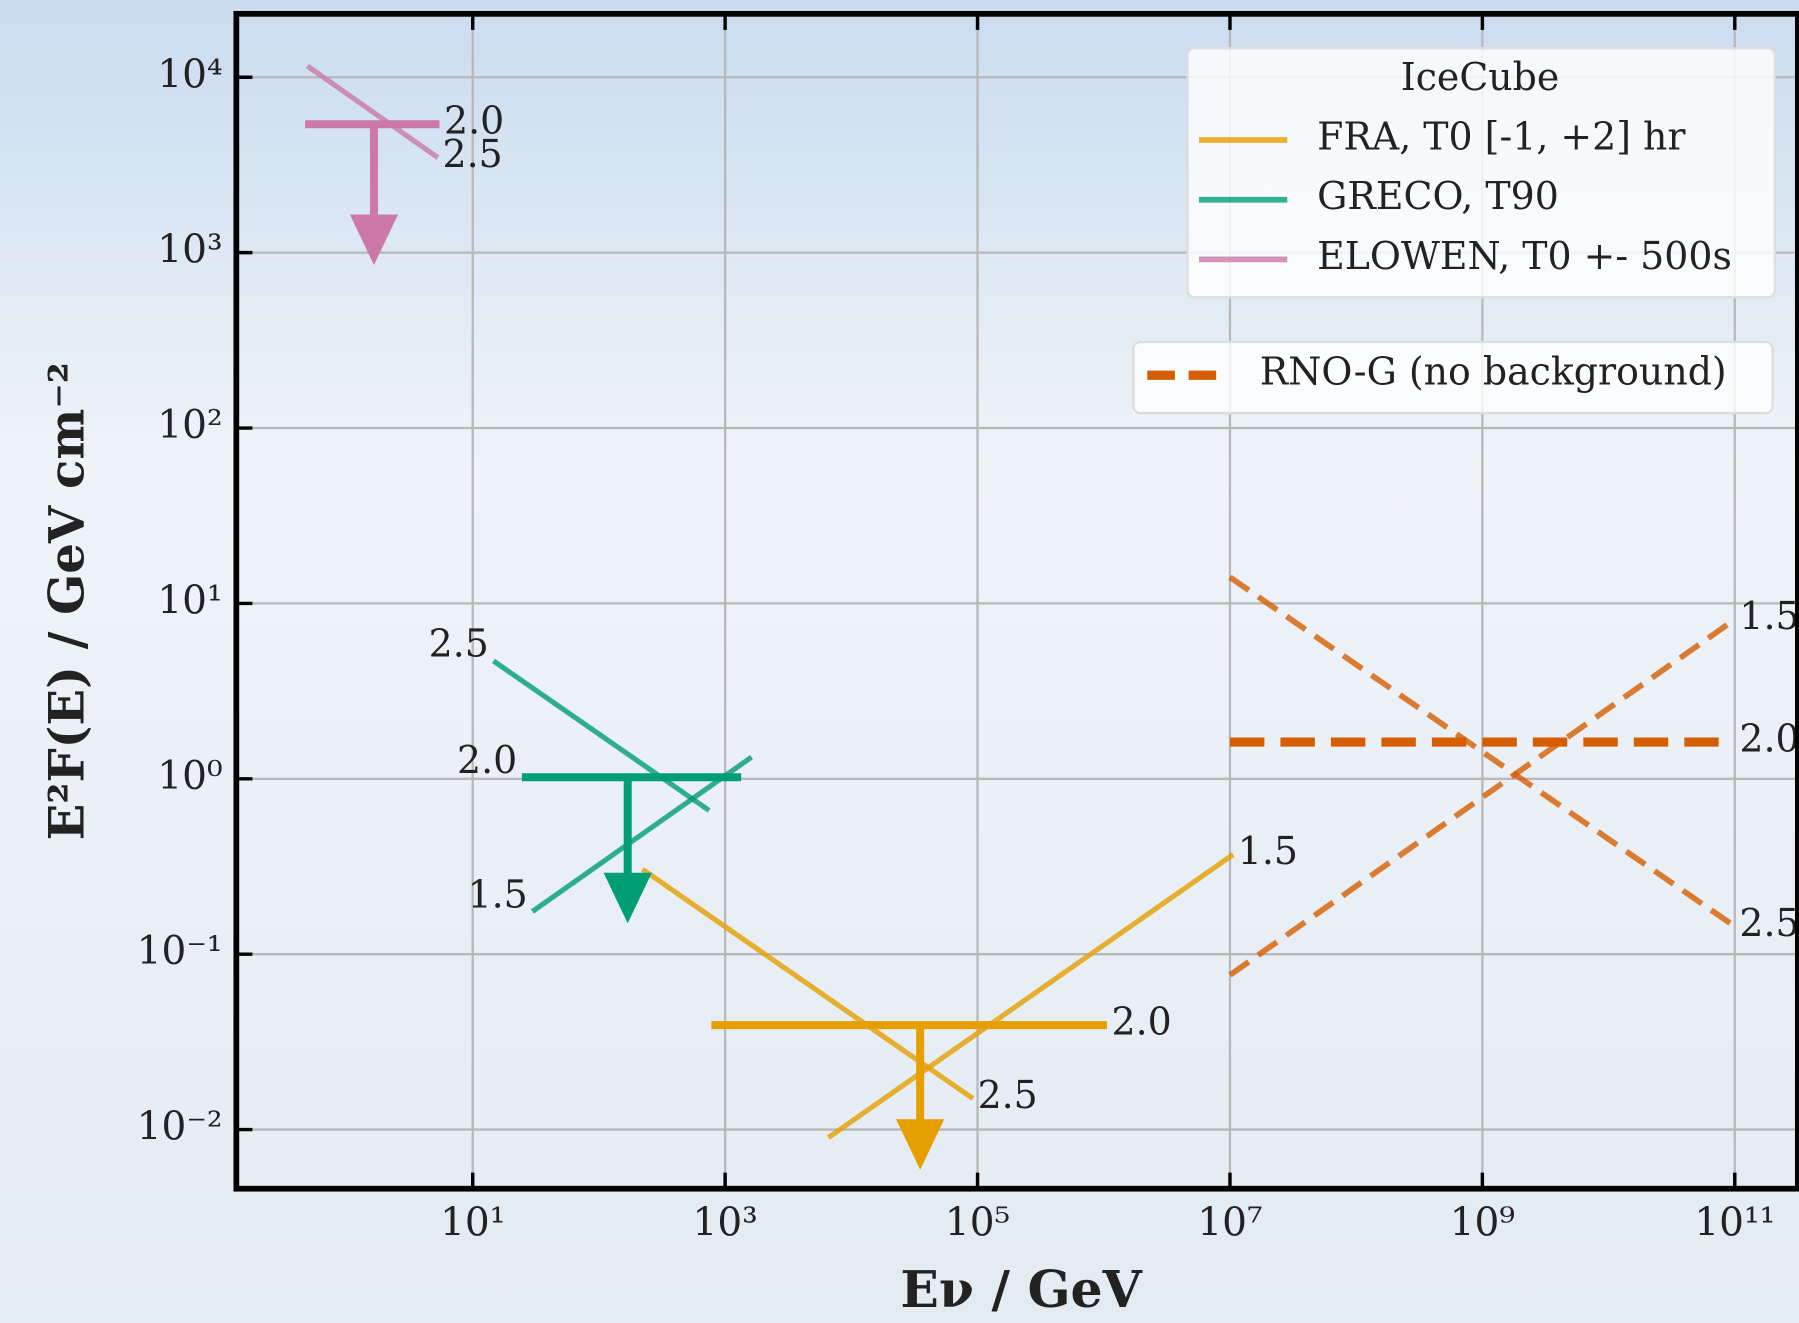  Describe the element at coordinates (1501, 137) in the screenshot. I see `legend-label: FRA, T0 [-1, +2] hr` at that location.